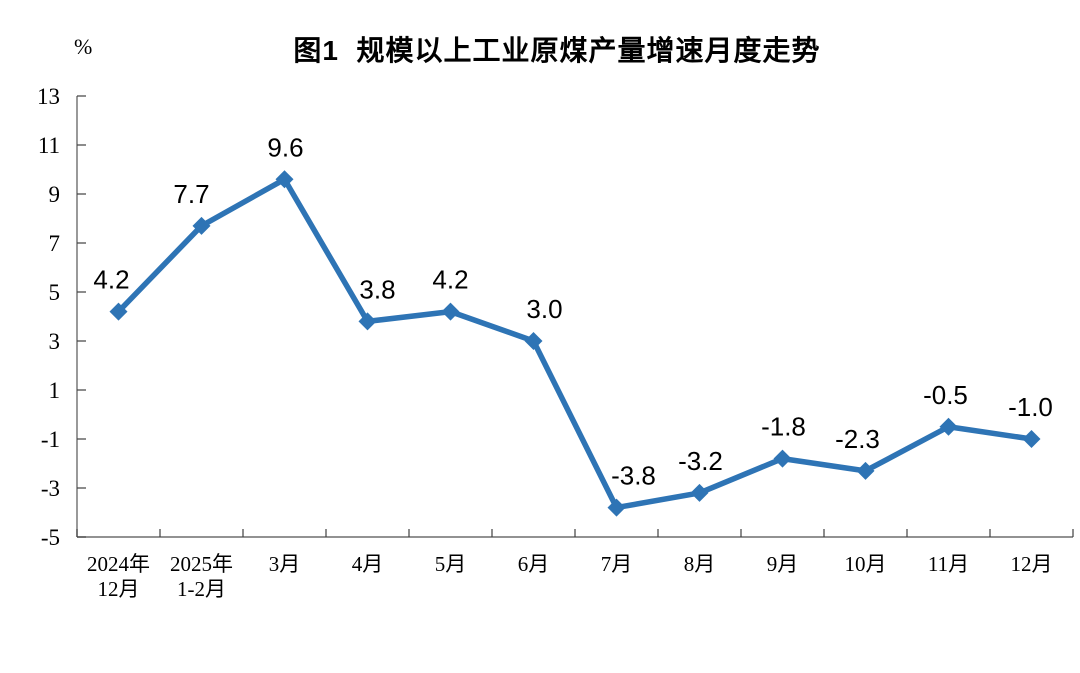 This screenshot has height=673, width=1080. What do you see at coordinates (191, 194) in the screenshot?
I see `data-point-label: 7.7` at bounding box center [191, 194].